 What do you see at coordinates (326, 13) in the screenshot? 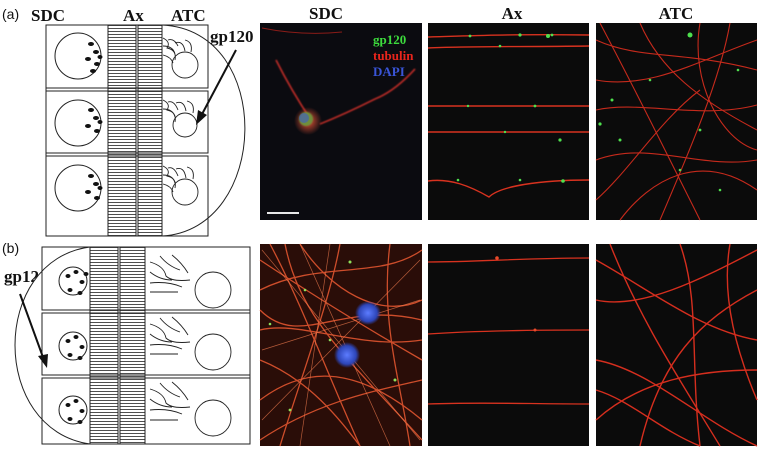
I see `header-sdc: SDC` at bounding box center [326, 13].